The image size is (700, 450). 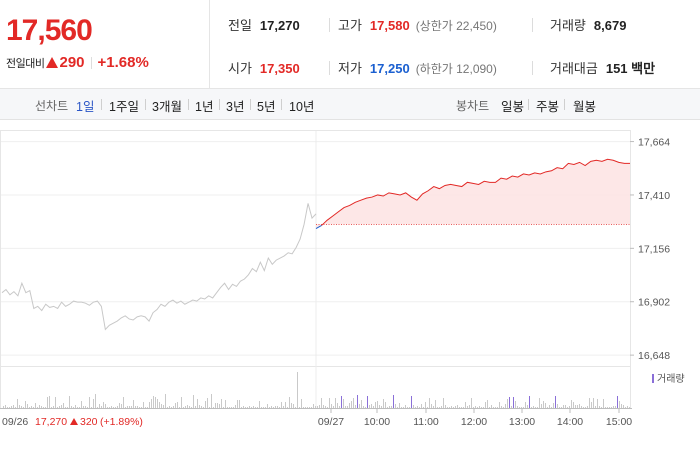 What do you see at coordinates (329, 68) in the screenshot?
I see `stat-divider` at bounding box center [329, 68].